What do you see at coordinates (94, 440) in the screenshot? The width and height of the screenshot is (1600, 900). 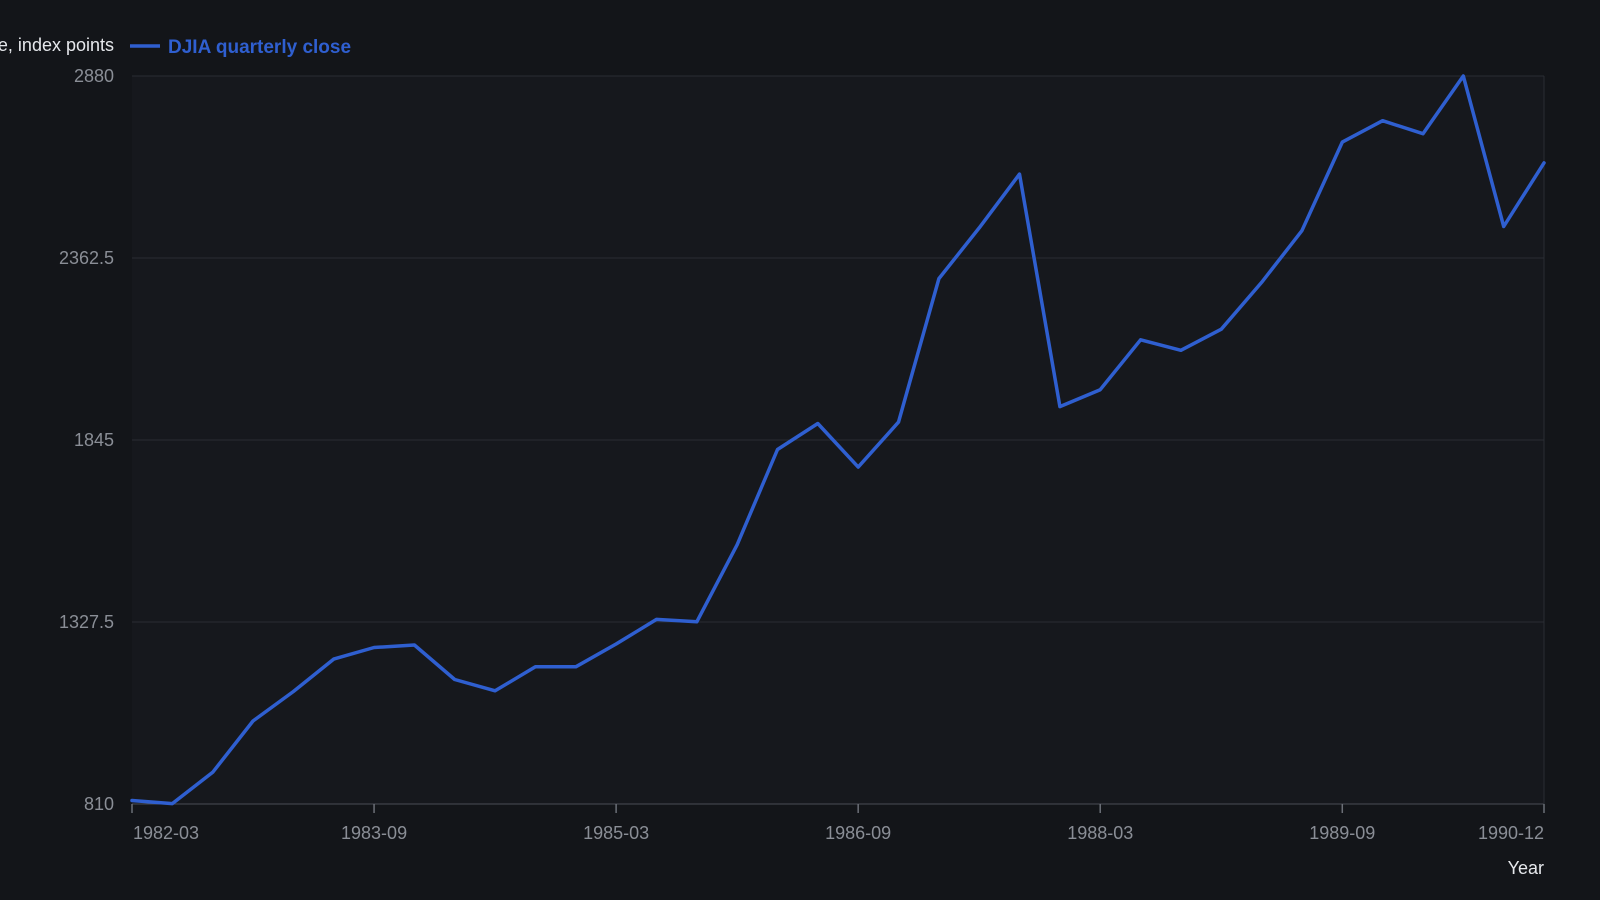 I see `y-tick-label: 1845` at bounding box center [94, 440].